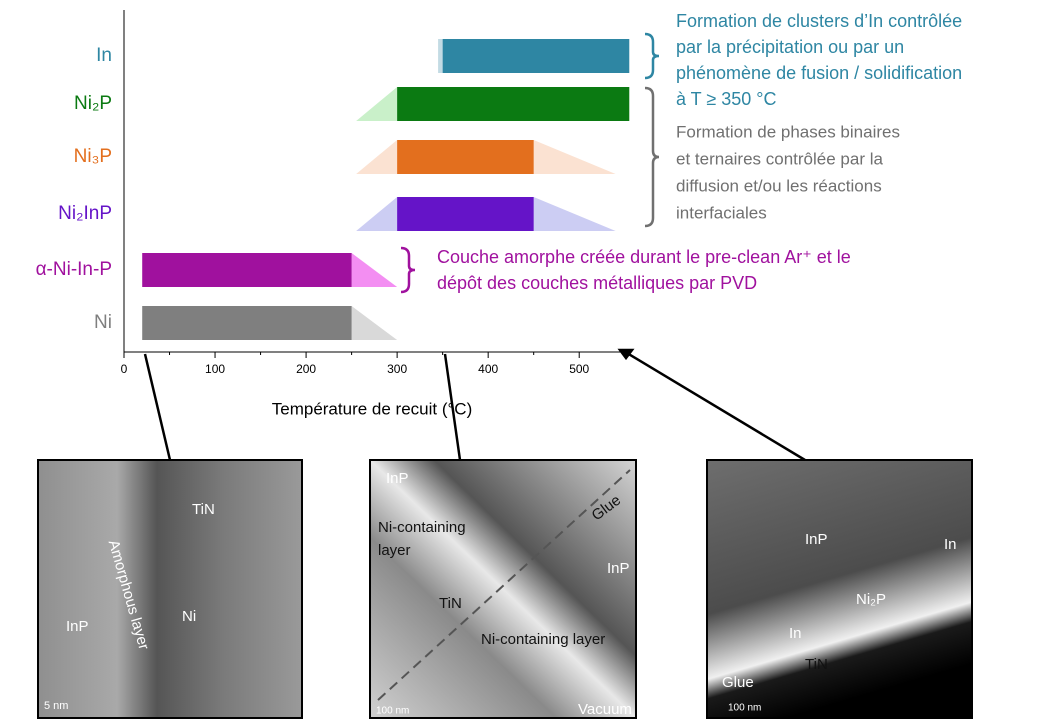 The width and height of the screenshot is (1037, 727). I want to click on x-axis-title: Température de recuit (°C), so click(372, 408).